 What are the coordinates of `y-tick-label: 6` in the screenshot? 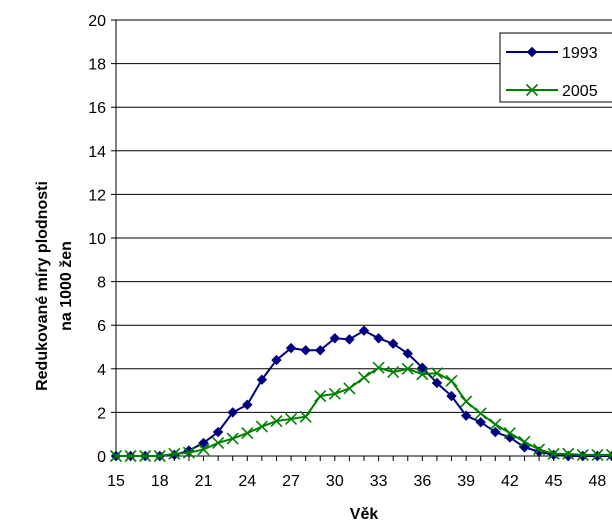 It's located at (101, 326).